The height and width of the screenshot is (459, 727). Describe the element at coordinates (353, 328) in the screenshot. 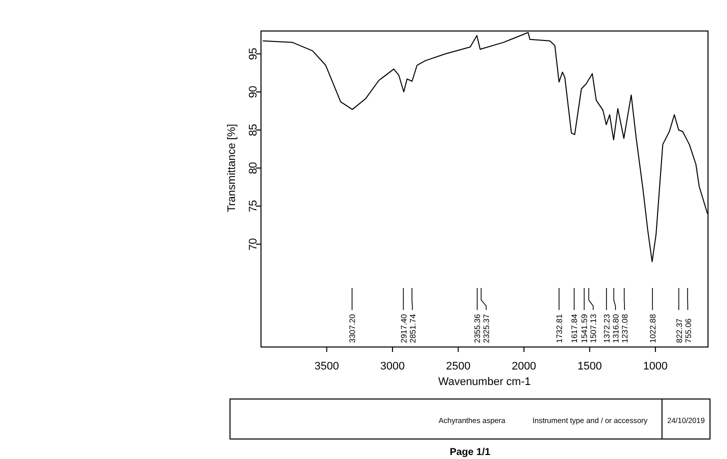

I see `annotation: 3307.20` at that location.